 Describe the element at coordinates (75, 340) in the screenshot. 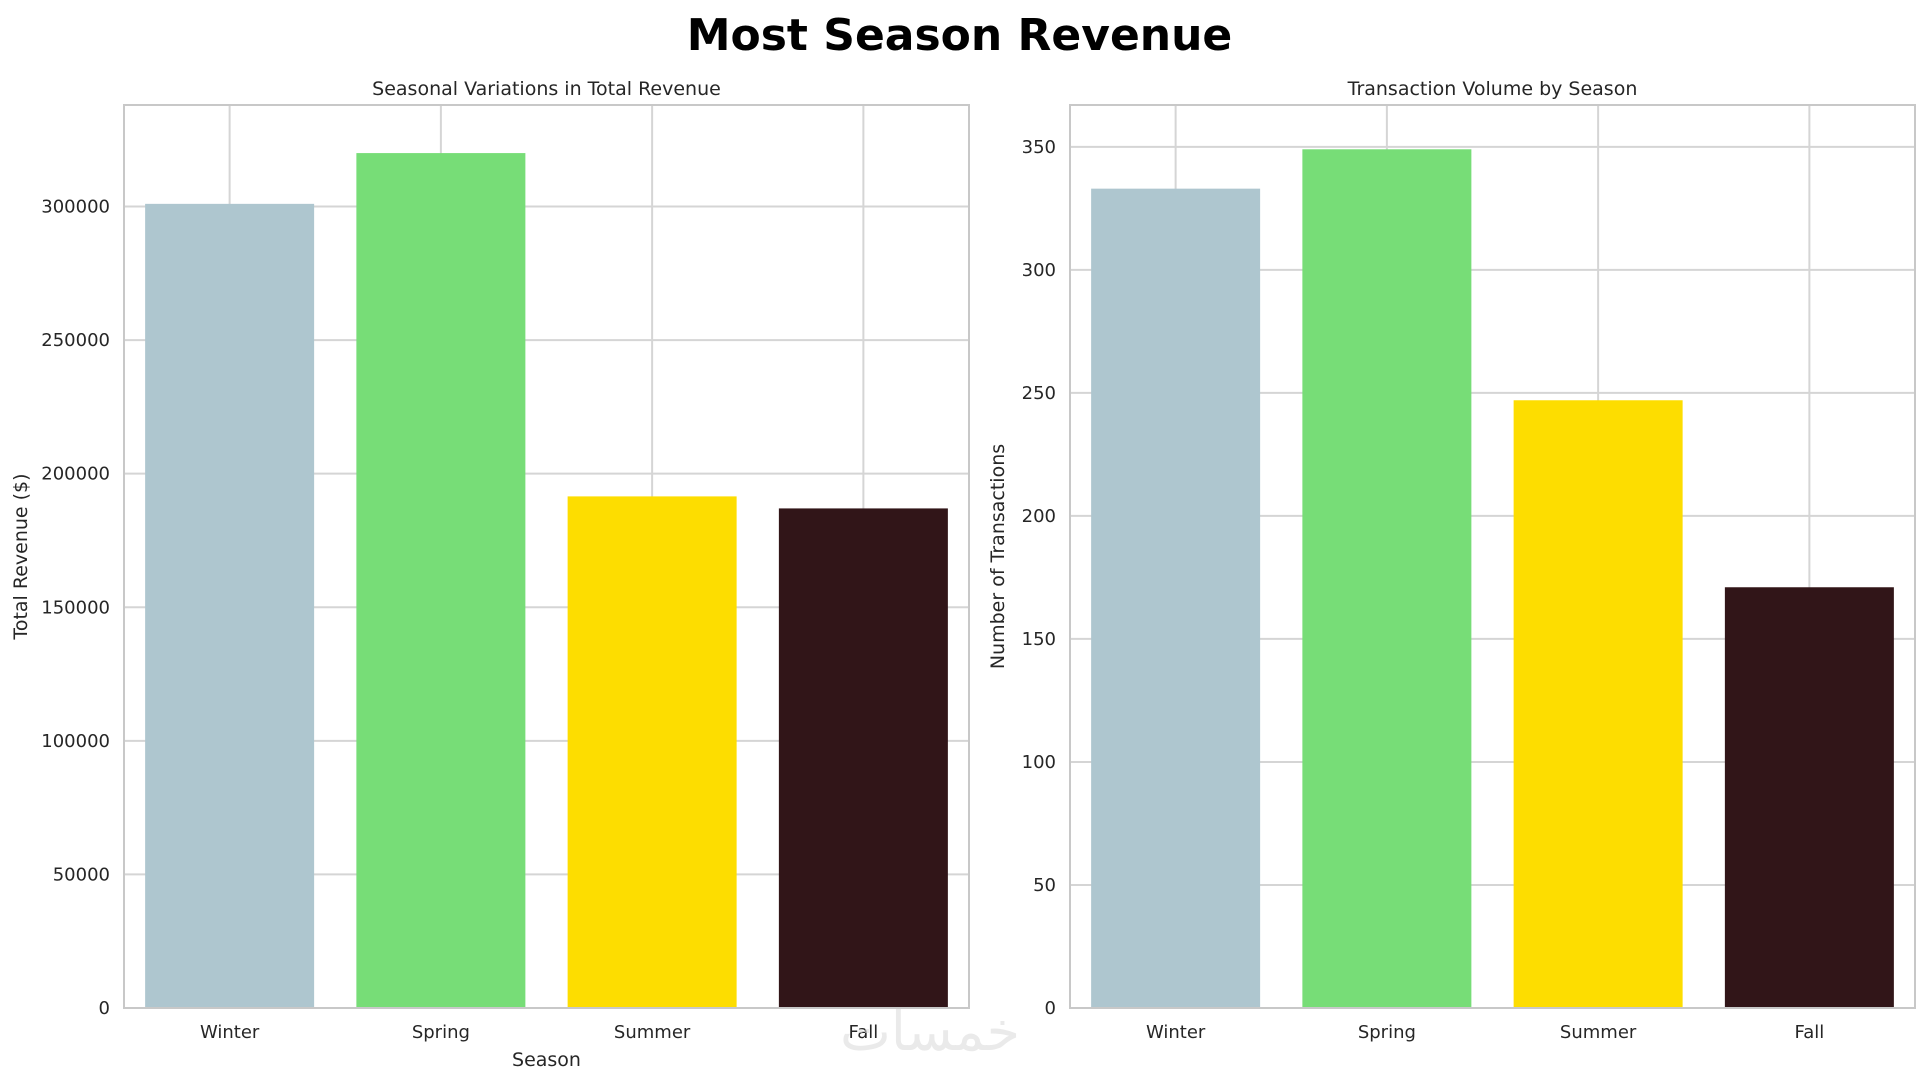

I see `y-tick-label: 250000` at that location.